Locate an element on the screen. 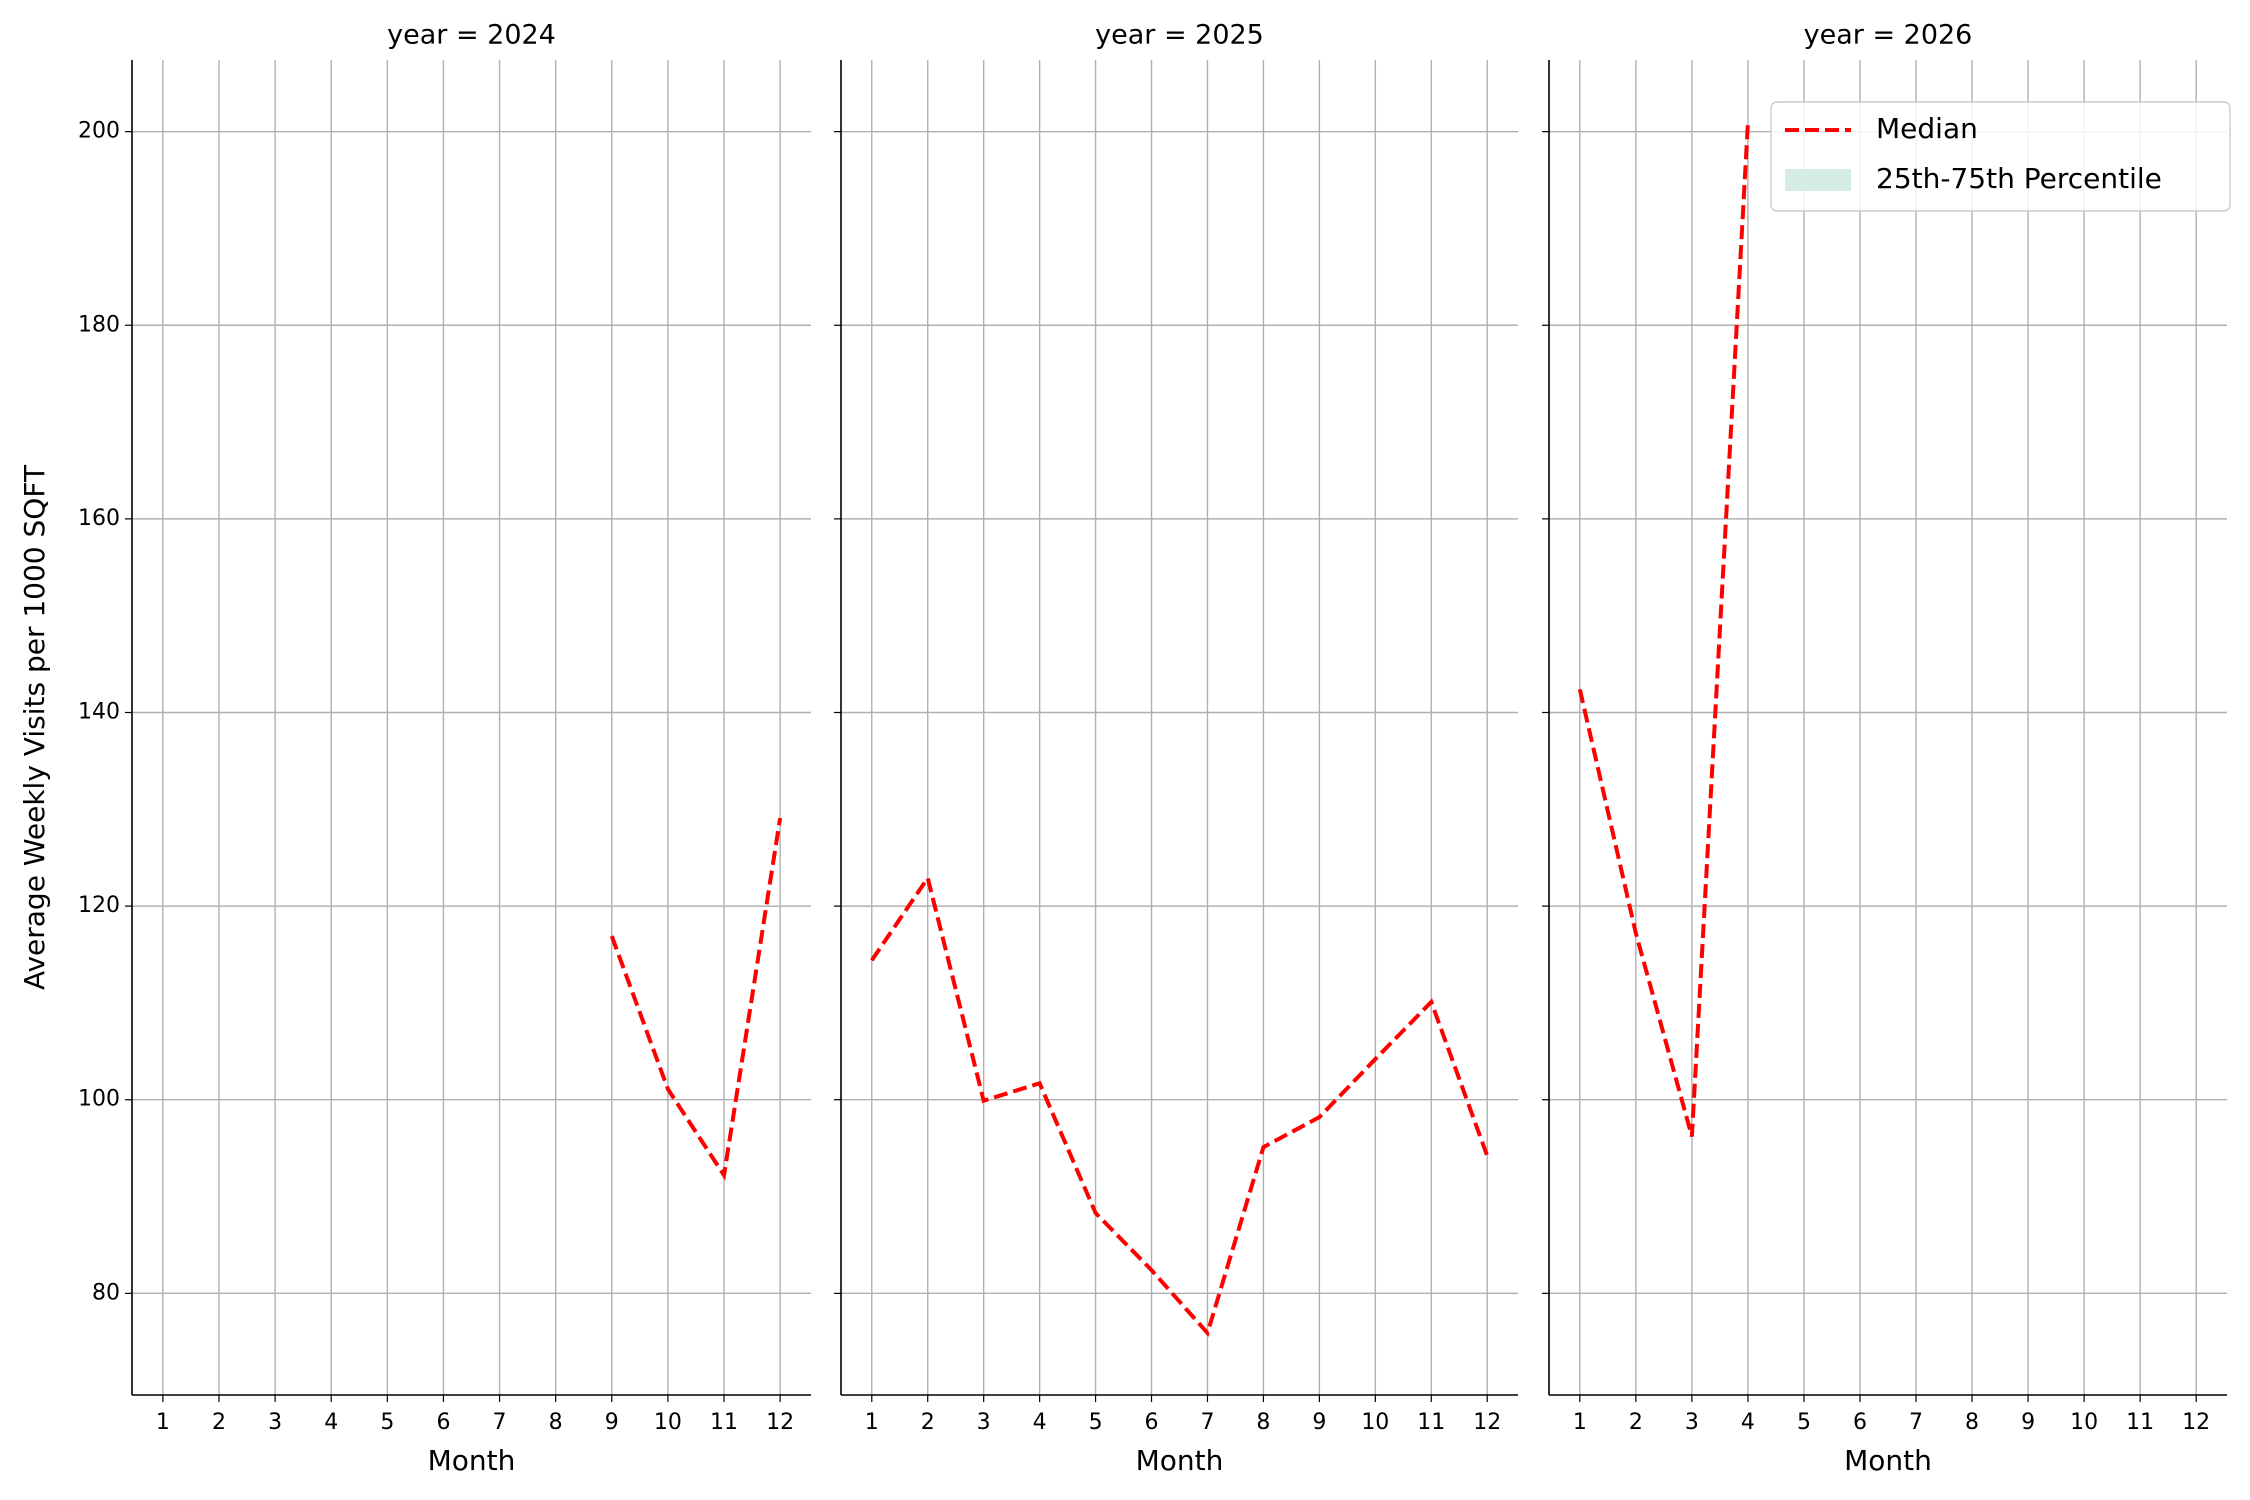 The image size is (2250, 1500). y-axis-label: Average Weekly Visits per 1000 SQFT is located at coordinates (34, 727).